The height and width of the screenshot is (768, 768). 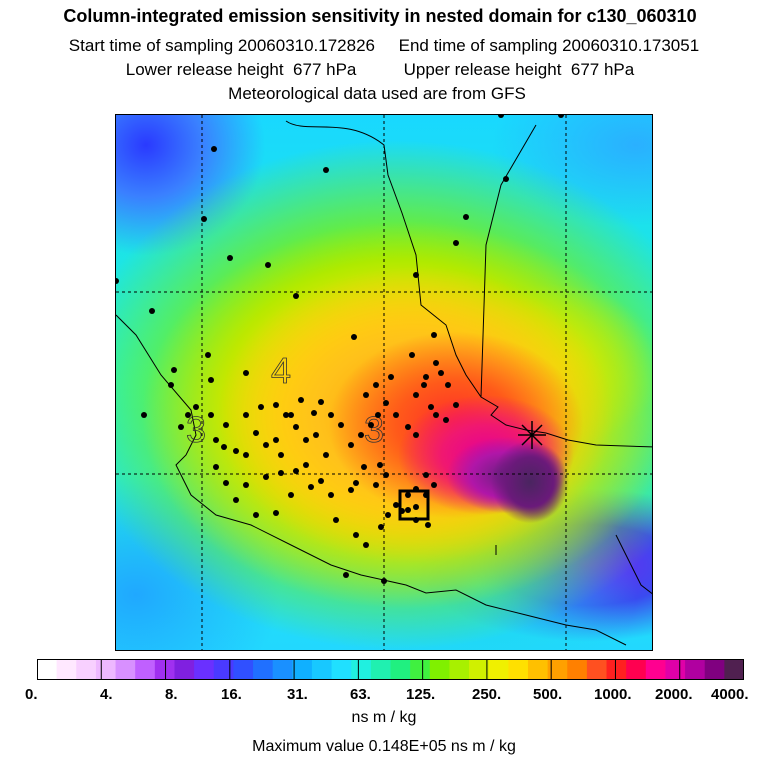 I want to click on colorbar-tick-label: 4000., so click(x=730, y=694).